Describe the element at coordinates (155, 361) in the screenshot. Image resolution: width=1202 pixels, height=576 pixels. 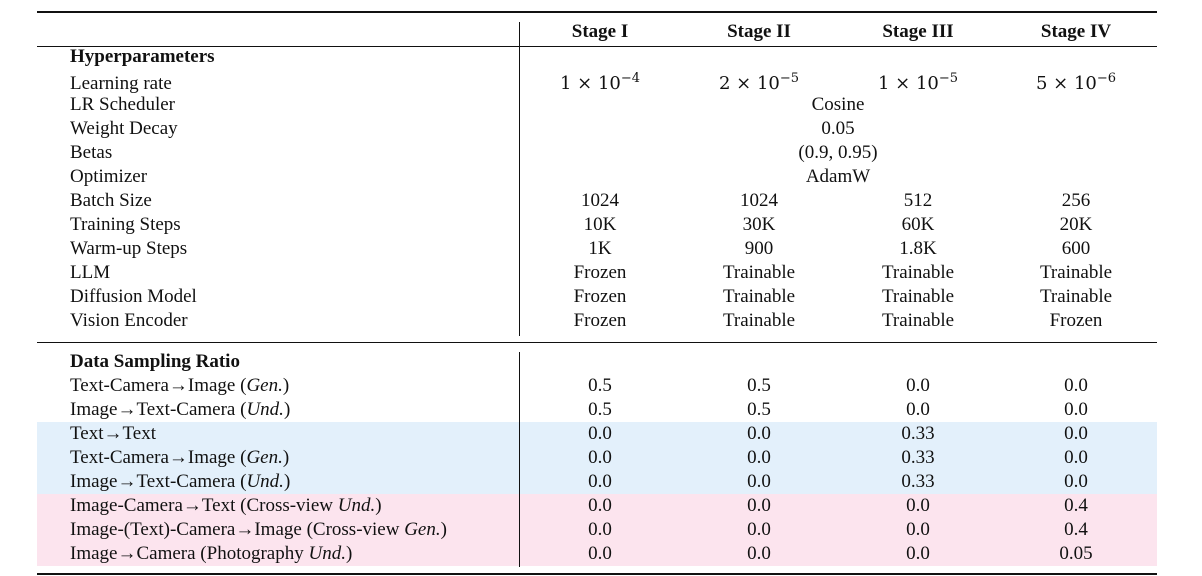
I see `section-title: Data Sampling Ratio` at that location.